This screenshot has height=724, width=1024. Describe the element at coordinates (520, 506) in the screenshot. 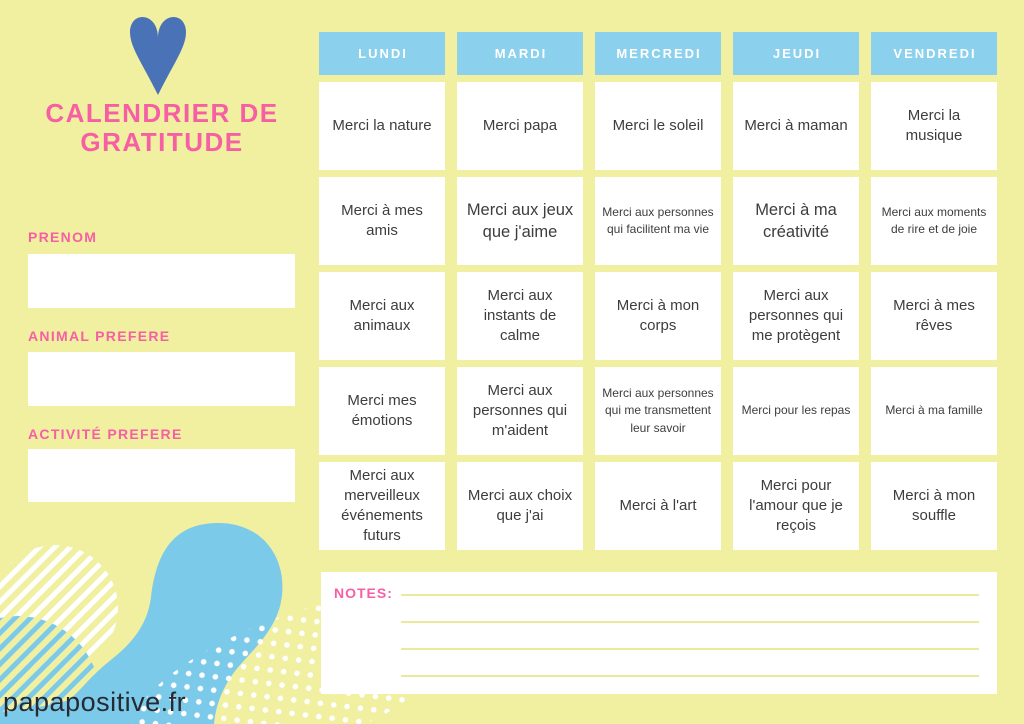

I see `gratitude-cell: Merci aux choix que j'ai` at that location.